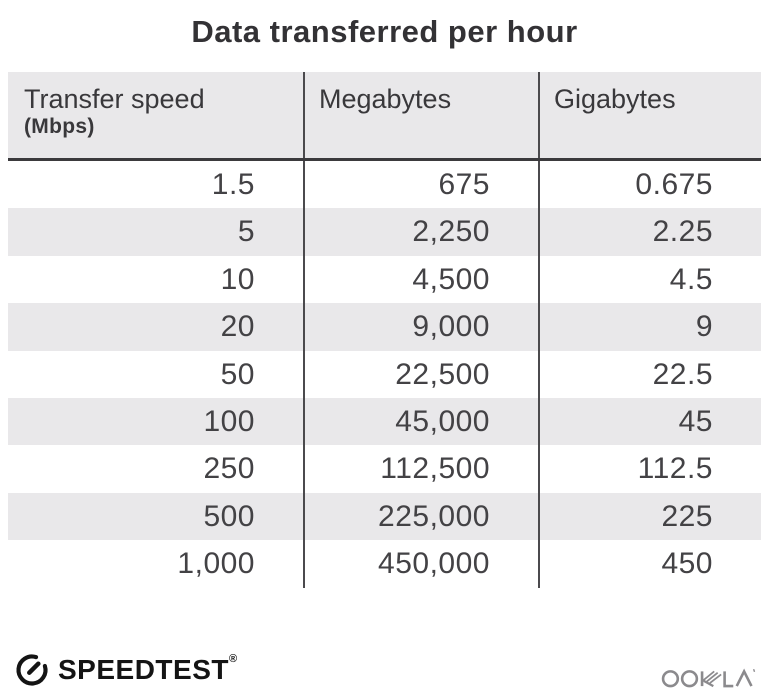  I want to click on table-row: 10 4,500 4.5, so click(384, 279).